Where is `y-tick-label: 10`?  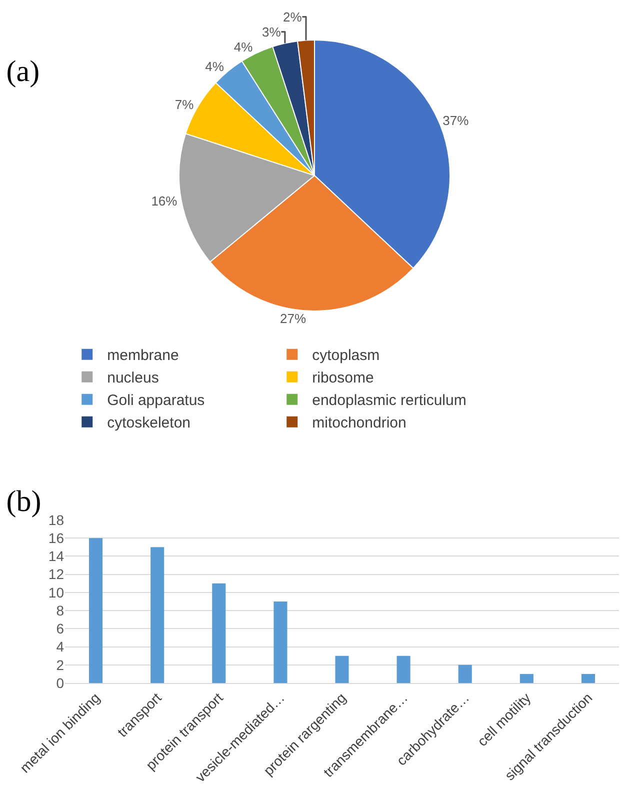 y-tick-label: 10 is located at coordinates (56, 592).